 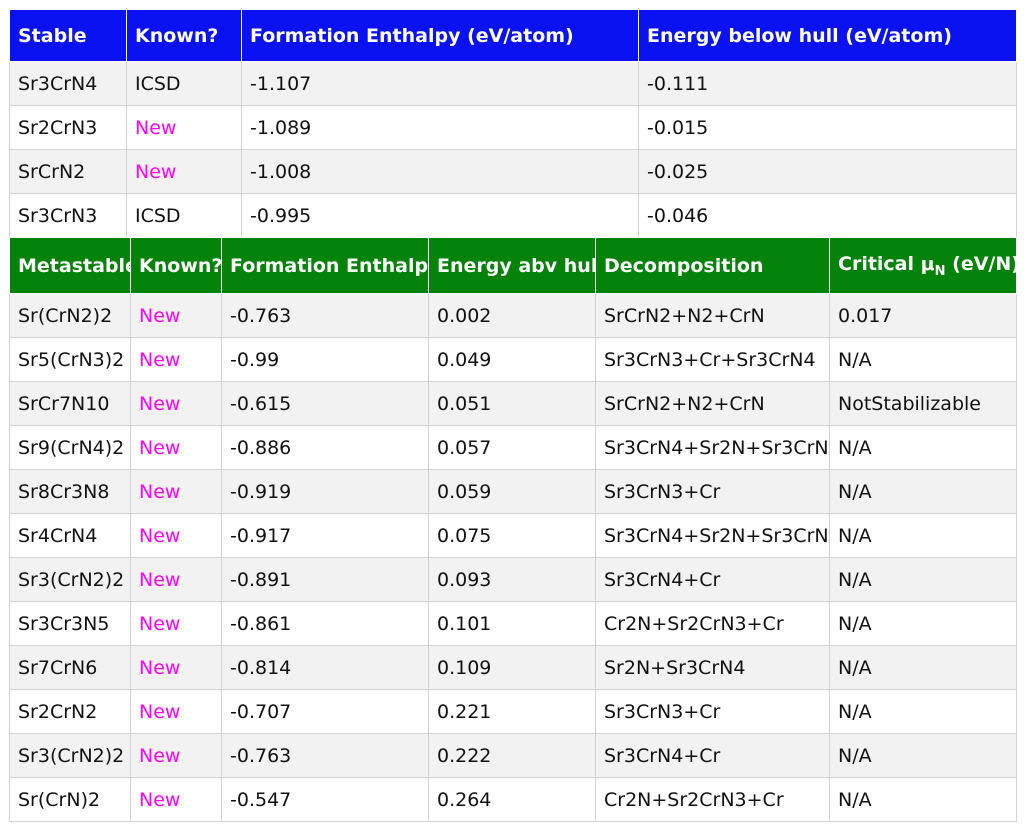 I want to click on enthalpy-cell: -0.707, so click(x=325, y=711).